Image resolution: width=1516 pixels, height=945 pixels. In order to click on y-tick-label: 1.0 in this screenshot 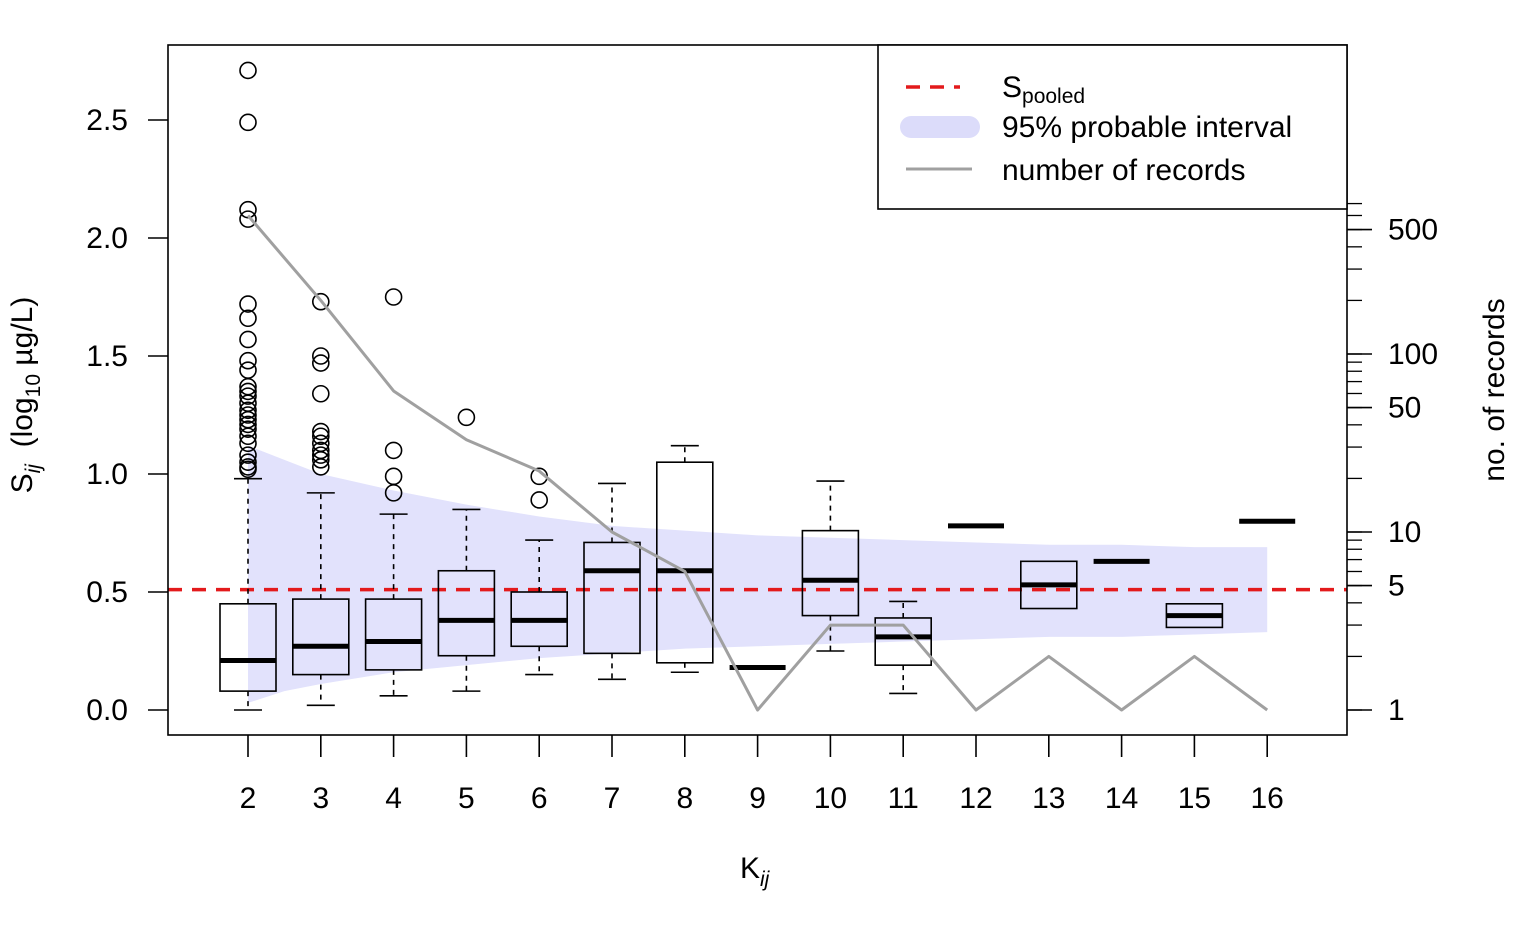, I will do `click(107, 474)`.